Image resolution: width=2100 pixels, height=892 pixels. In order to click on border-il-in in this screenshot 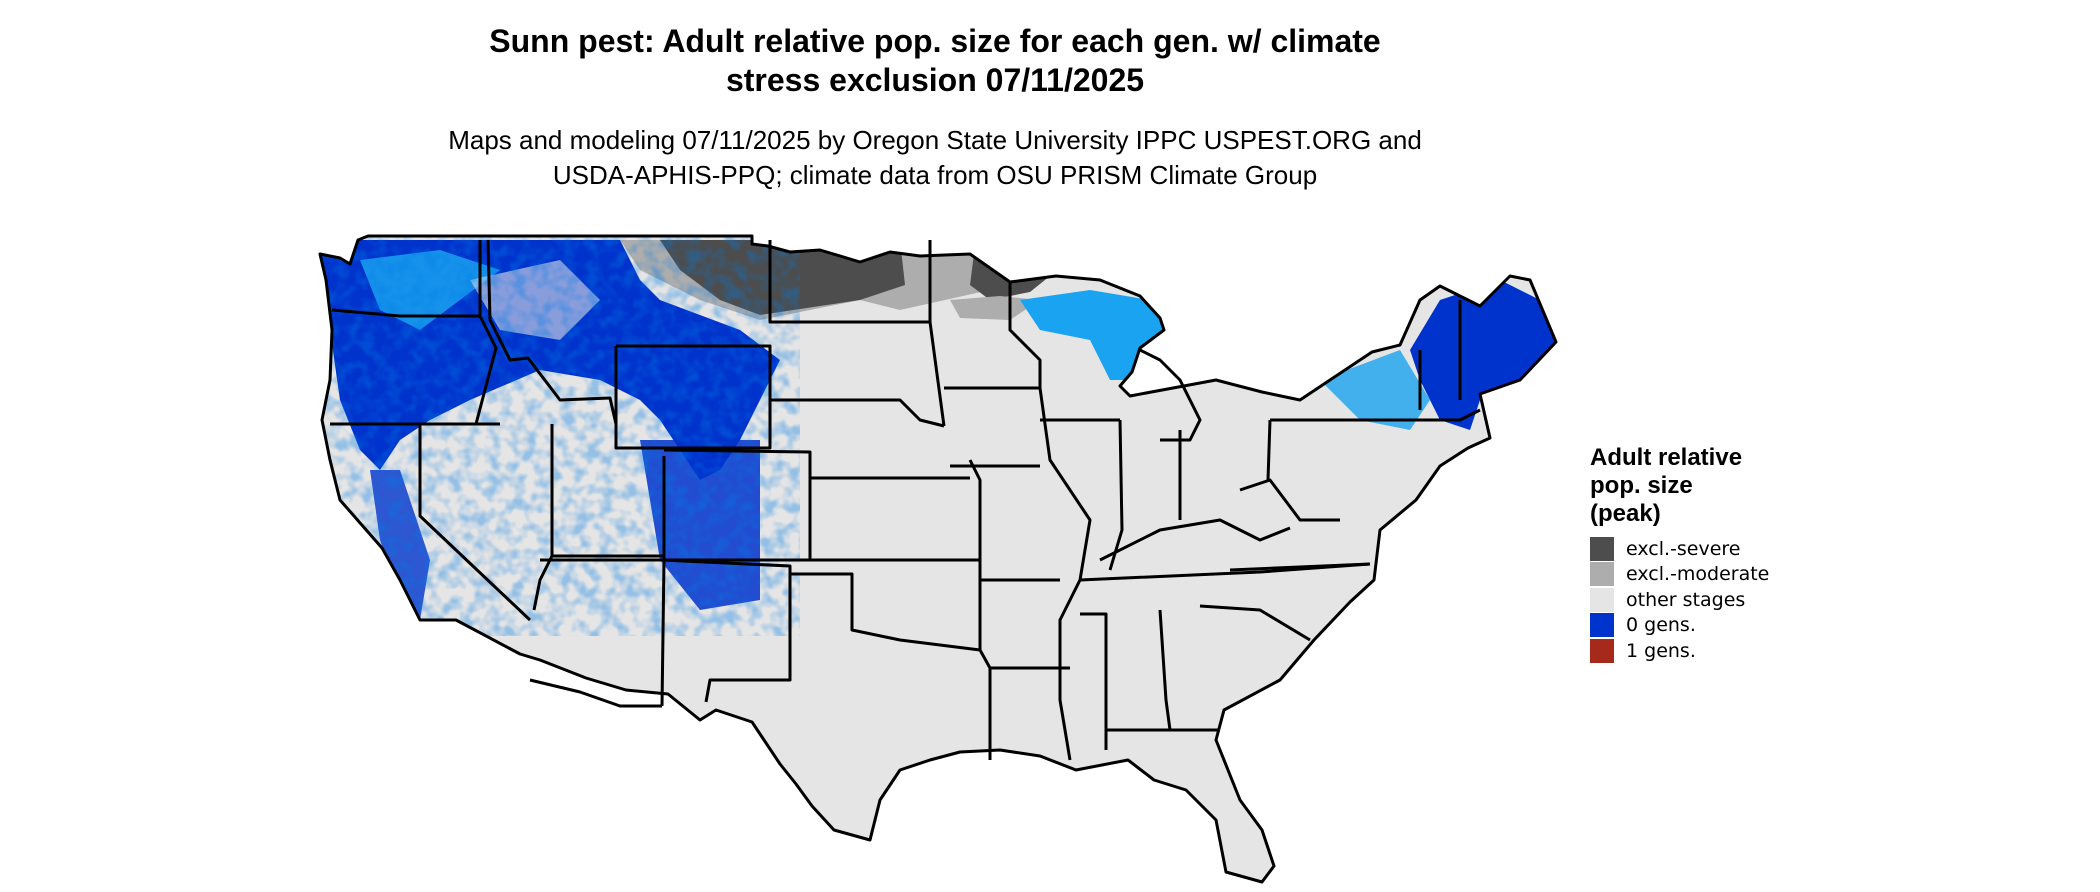, I will do `click(1116, 495)`.